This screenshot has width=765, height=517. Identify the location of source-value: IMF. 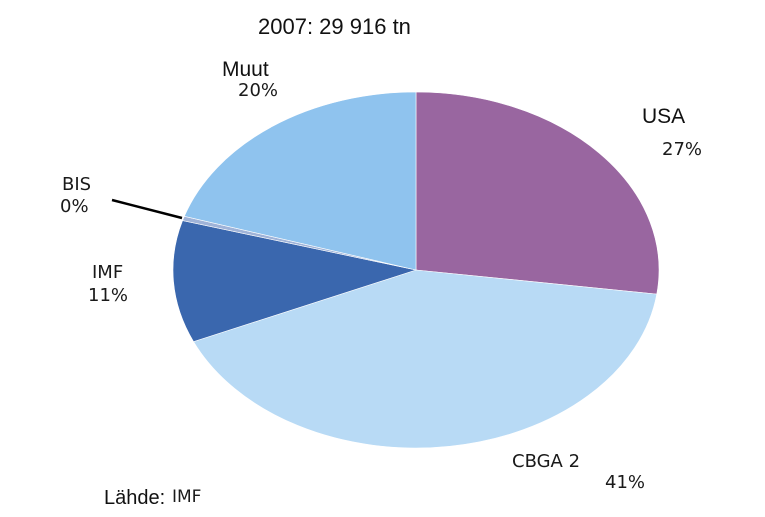
(186, 497).